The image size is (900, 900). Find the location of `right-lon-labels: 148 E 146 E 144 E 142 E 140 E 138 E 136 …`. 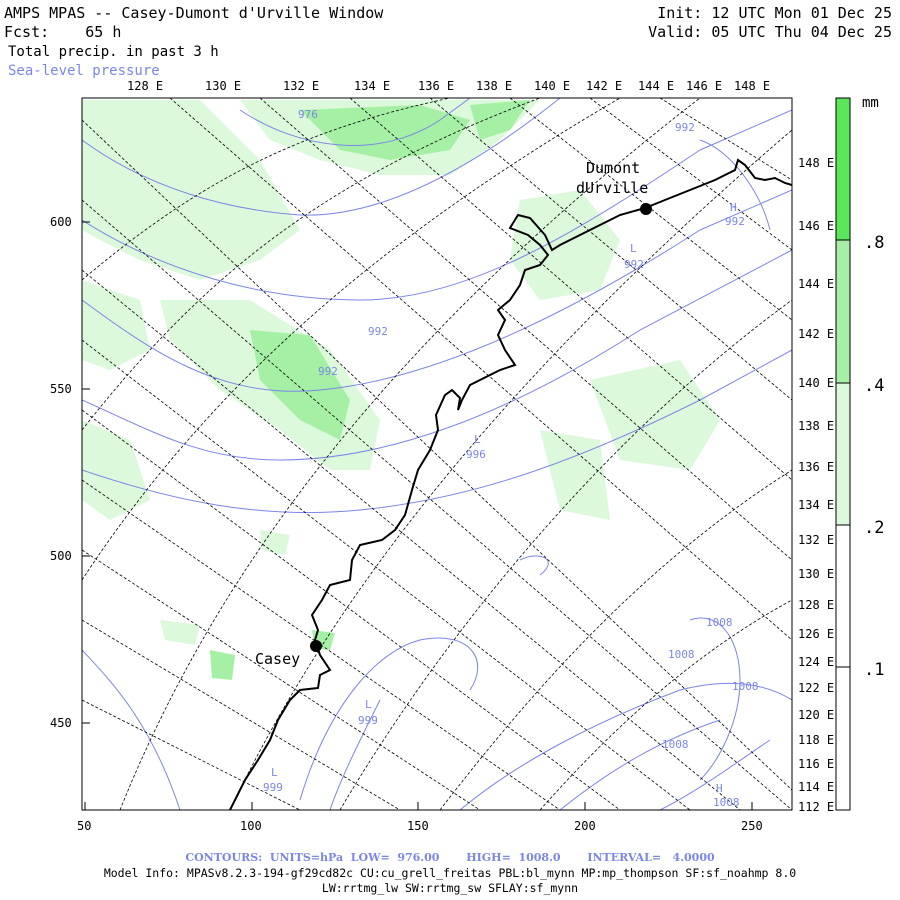

right-lon-labels: 148 E 146 E 144 E 142 E 140 E 138 E 136 … is located at coordinates (816, 485).